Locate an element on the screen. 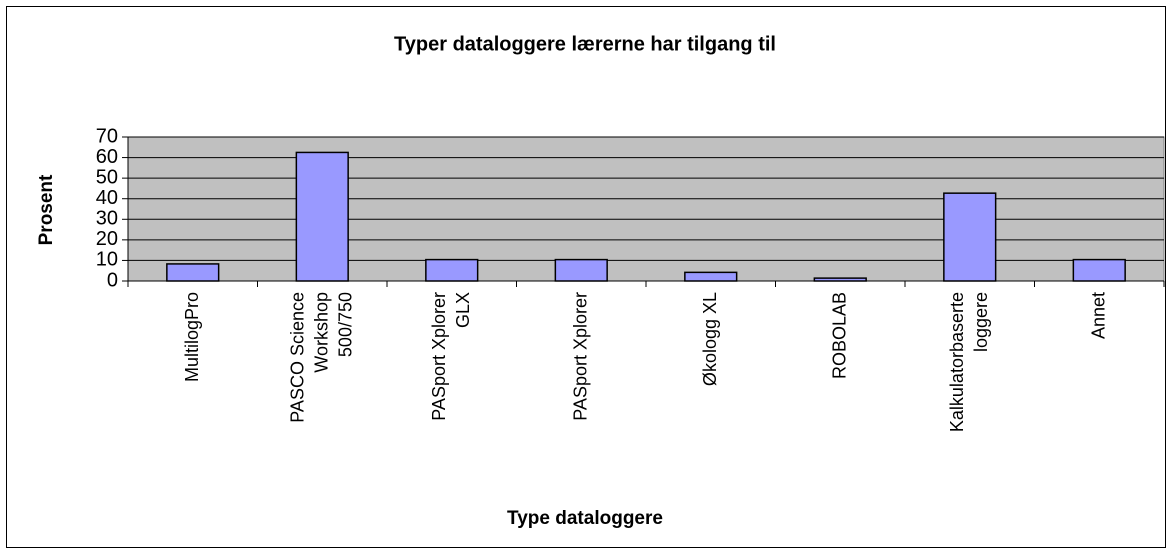 This screenshot has height=553, width=1172. x-axis-label: Type dataloggere is located at coordinates (585, 518).